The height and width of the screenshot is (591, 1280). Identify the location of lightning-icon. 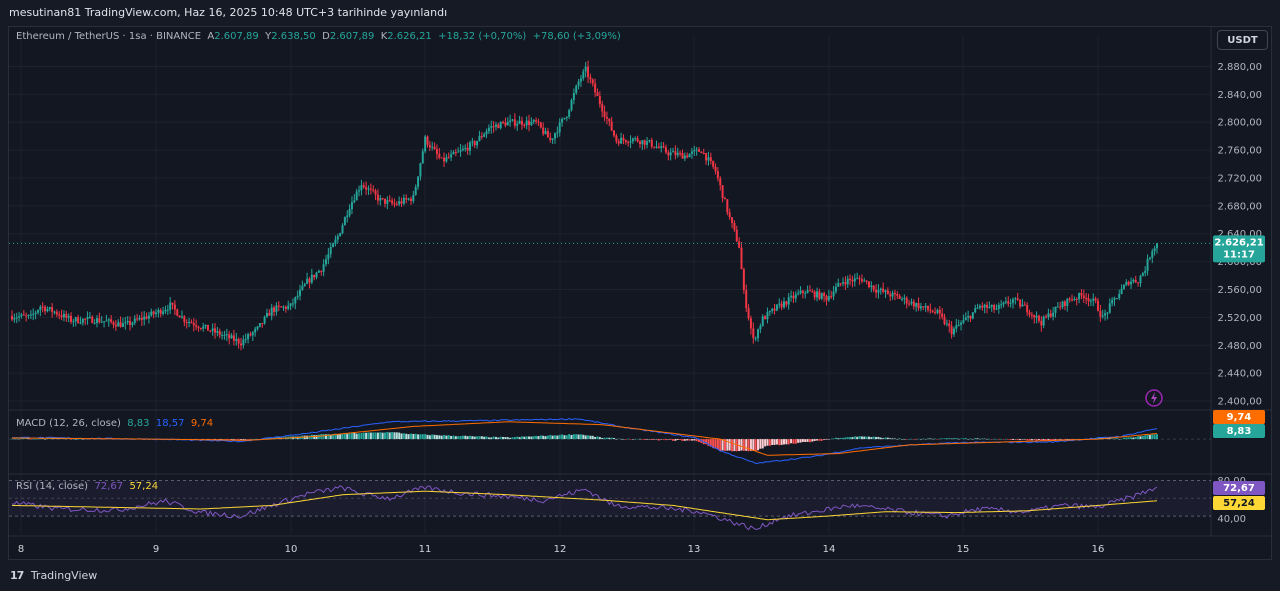
(1154, 398).